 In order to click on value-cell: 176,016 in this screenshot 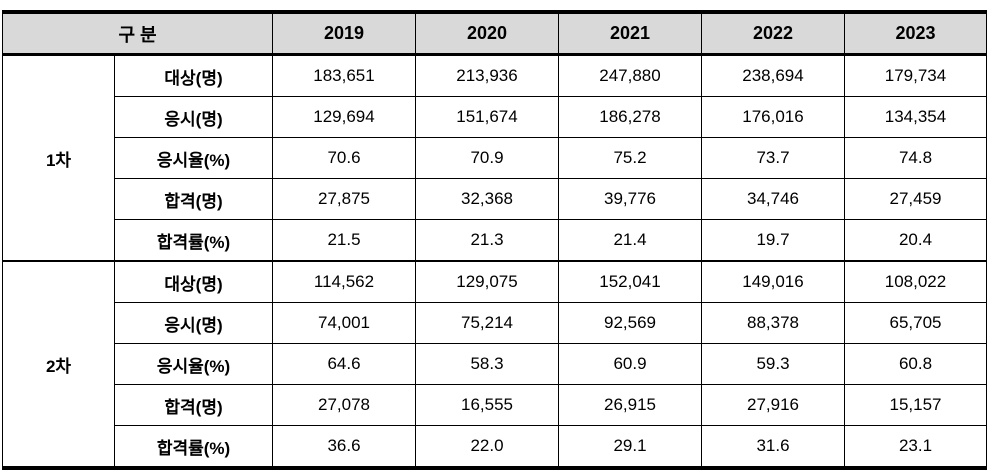, I will do `click(773, 117)`.